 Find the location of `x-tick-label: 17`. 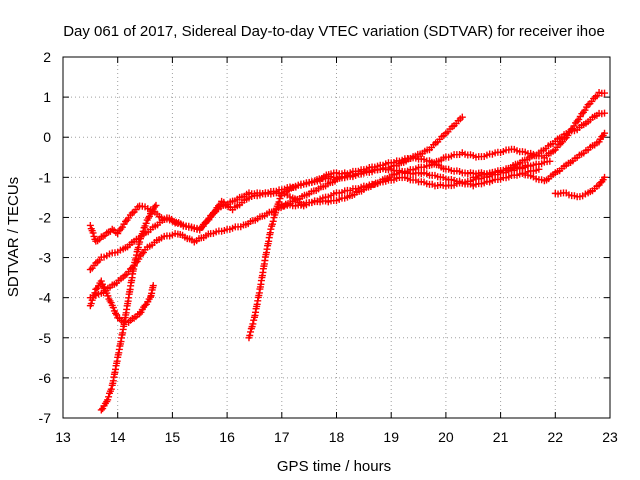

x-tick-label: 17 is located at coordinates (282, 437).